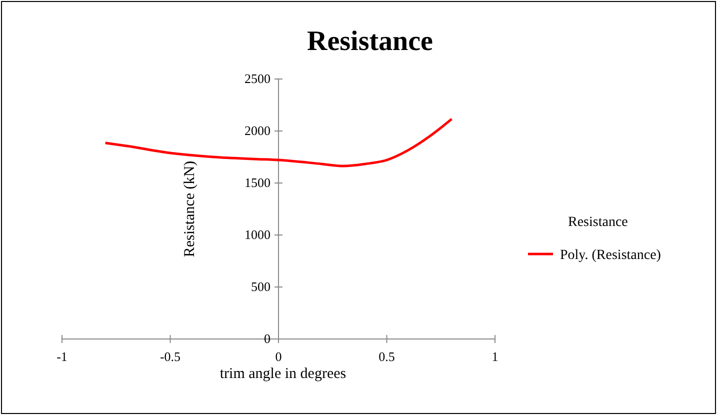 The width and height of the screenshot is (717, 415). I want to click on x-tick-label: -0.5, so click(170, 356).